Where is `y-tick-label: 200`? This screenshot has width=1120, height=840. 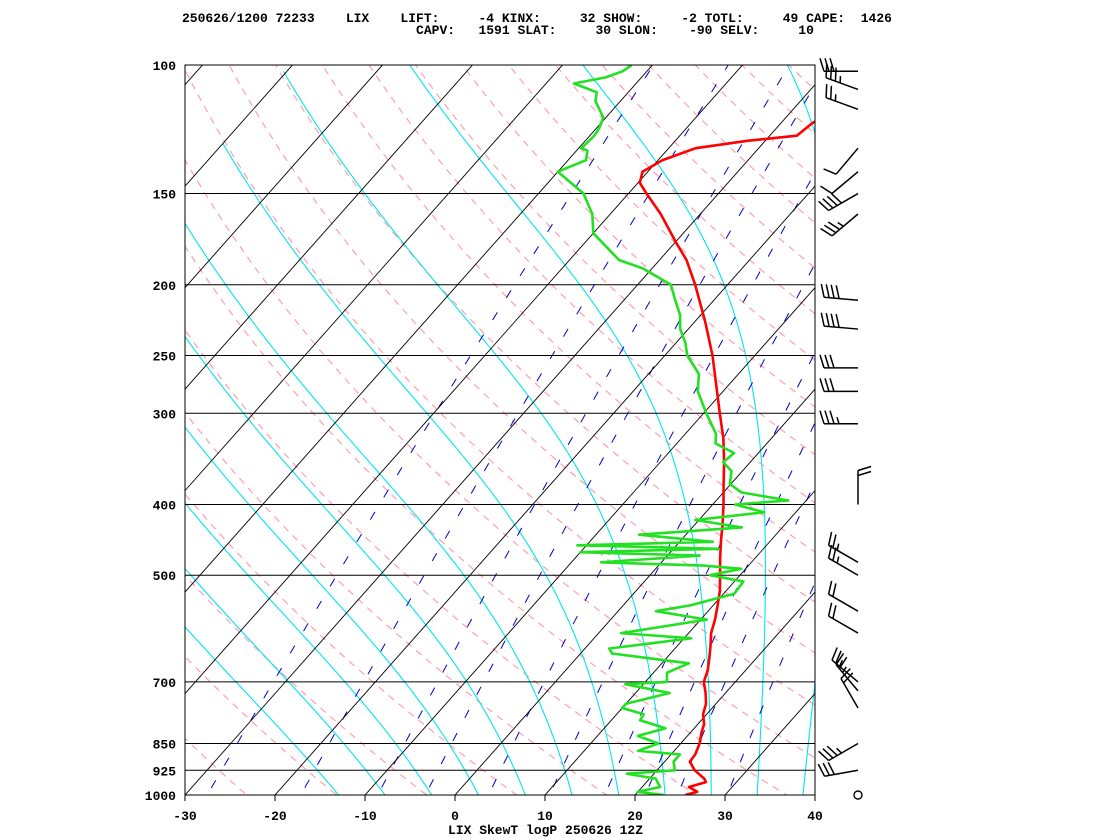
y-tick-label: 200 is located at coordinates (165, 286).